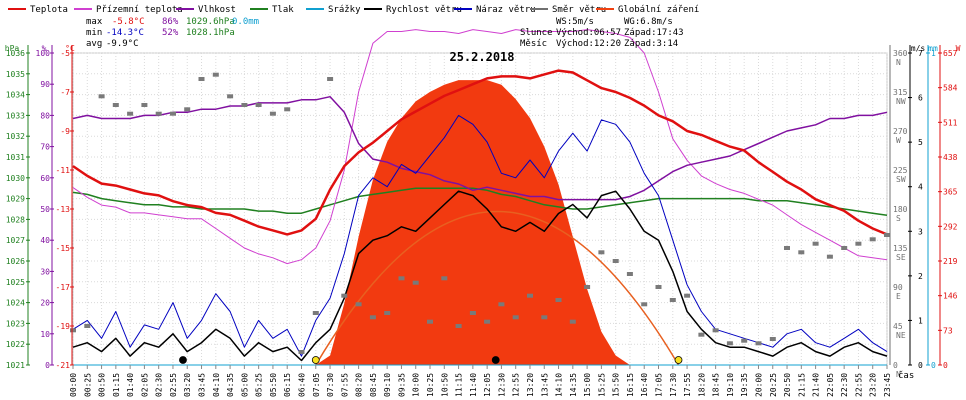 Image resolution: width=966 pixels, height=400 pixels. What do you see at coordinates (950, 296) in the screenshot?
I see `radiation-axis-tick-label: 146` at bounding box center [950, 296].